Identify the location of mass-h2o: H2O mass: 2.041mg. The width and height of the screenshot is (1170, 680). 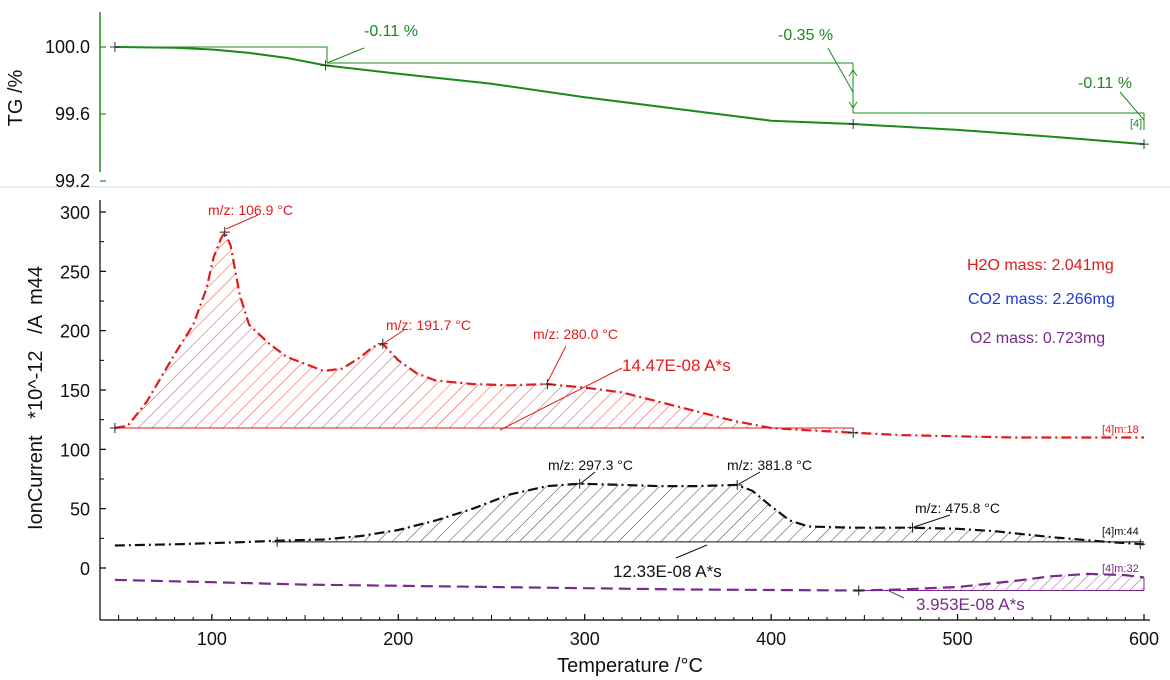
(1040, 265).